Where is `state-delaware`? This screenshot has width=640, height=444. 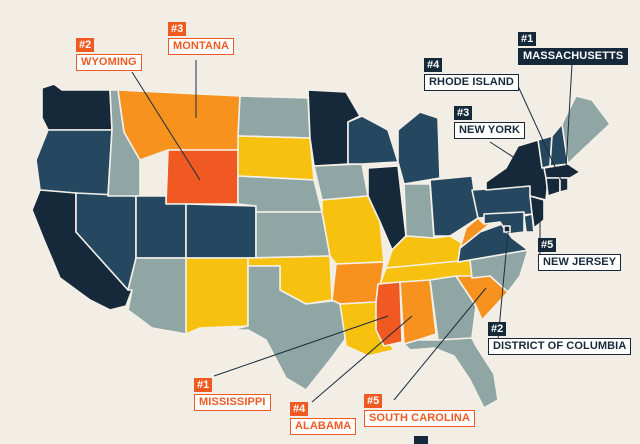 state-delaware is located at coordinates (529, 223).